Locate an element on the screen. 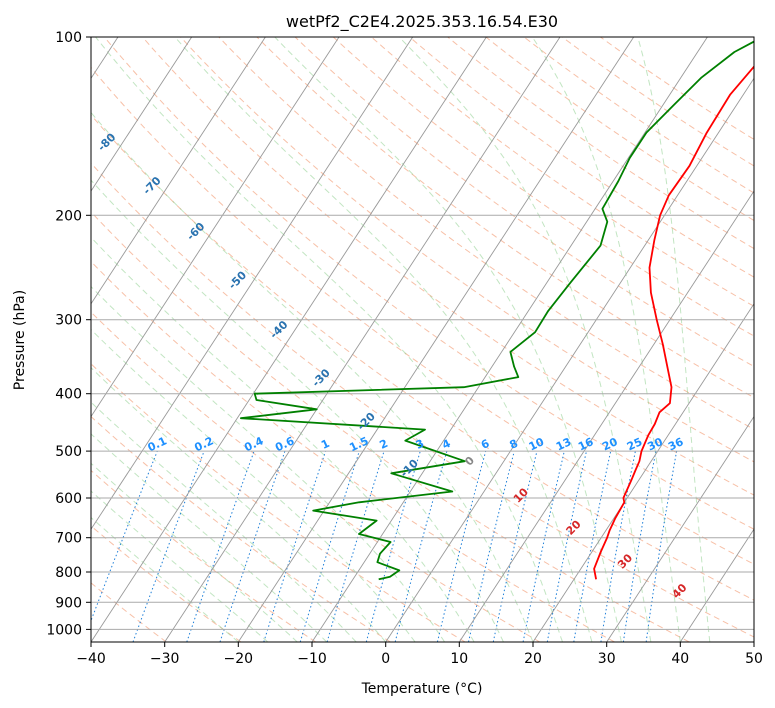 This screenshot has height=708, width=775. x-tick-label: −40 is located at coordinates (91, 659).